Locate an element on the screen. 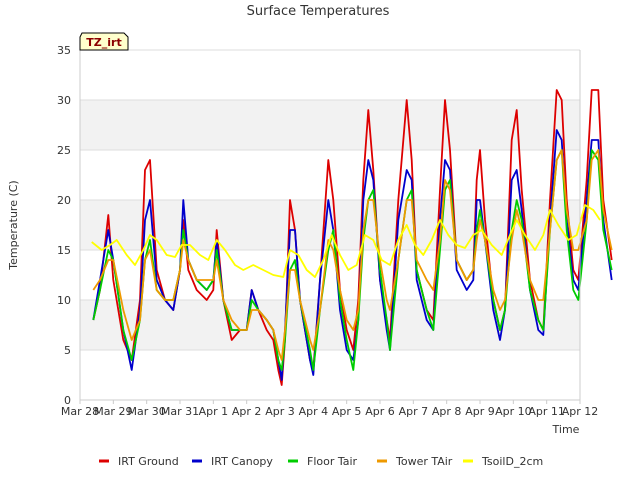  x-tick-label: Mar 31 is located at coordinates (180, 411).